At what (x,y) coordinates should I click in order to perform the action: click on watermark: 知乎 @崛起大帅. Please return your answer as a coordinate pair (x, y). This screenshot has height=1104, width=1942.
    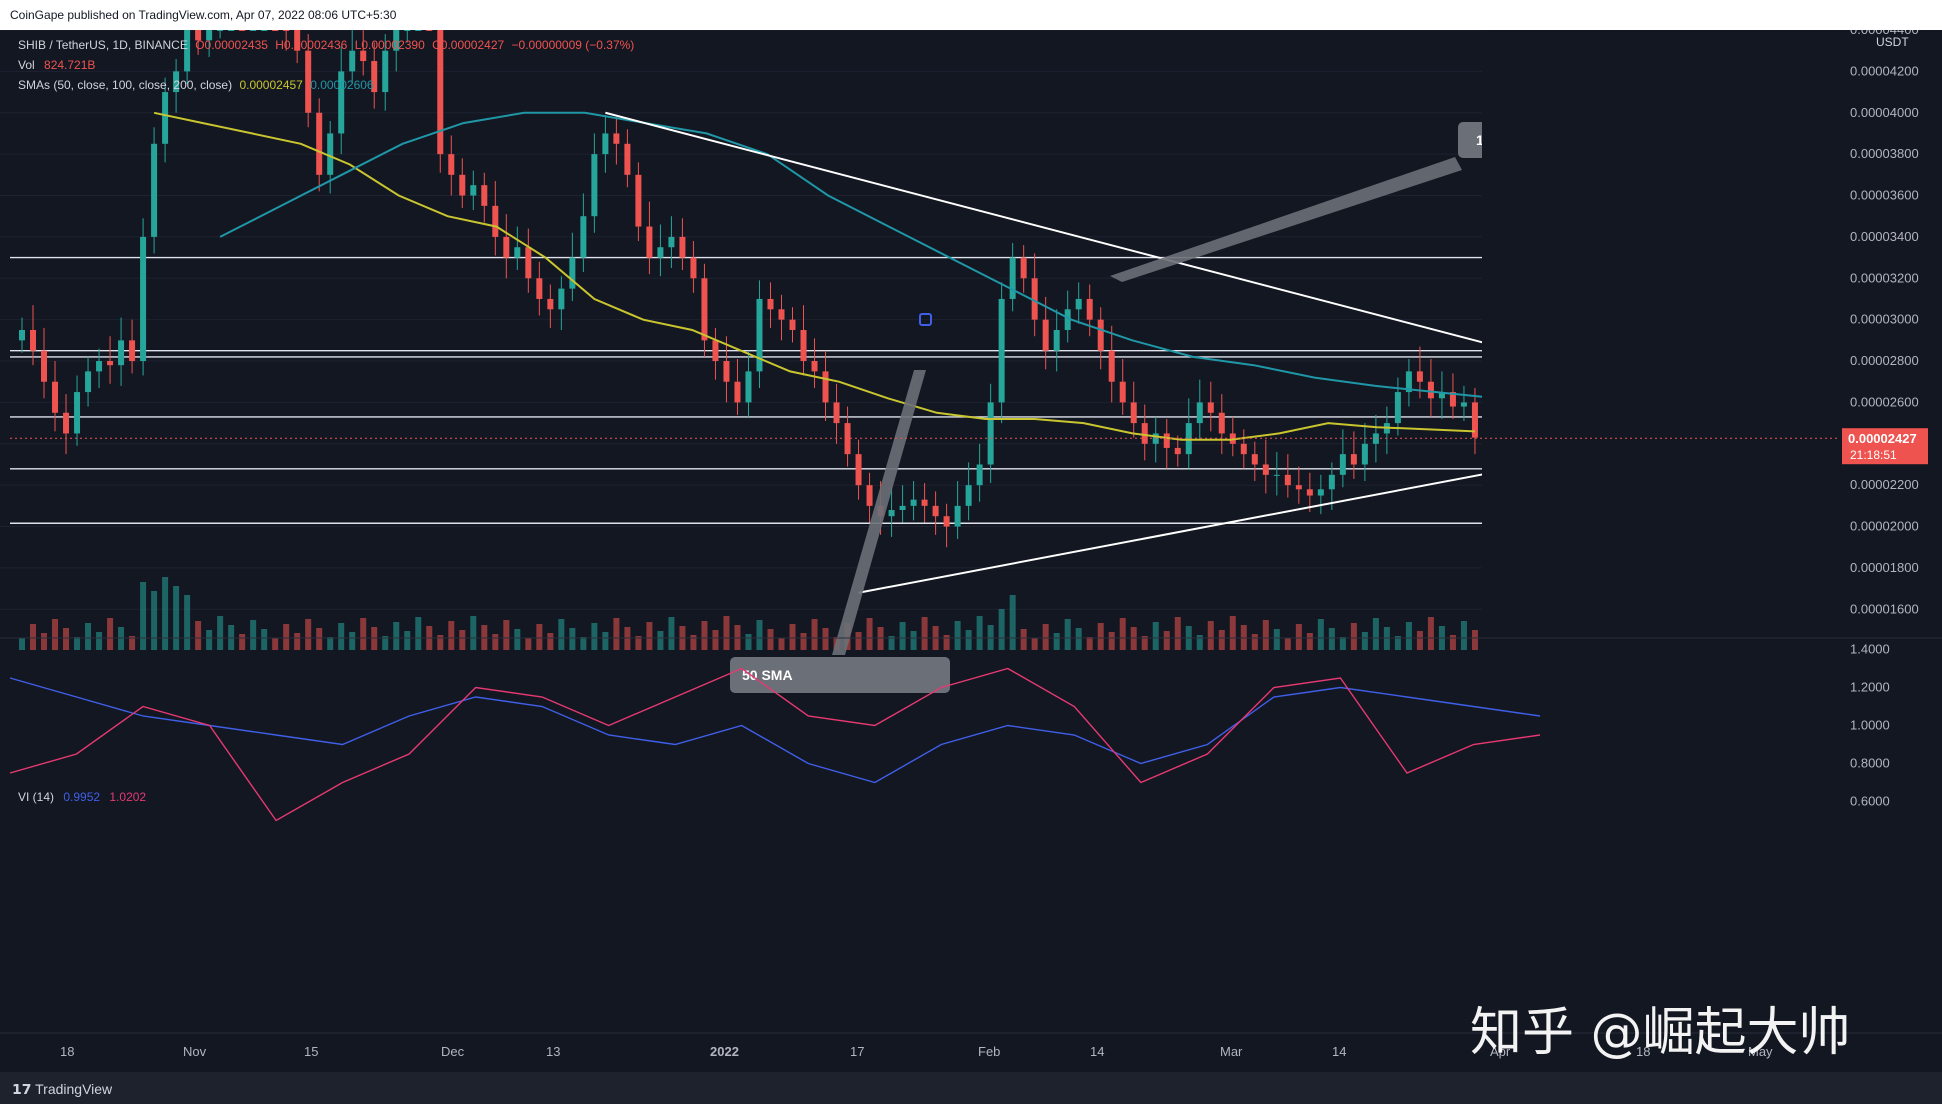
    Looking at the image, I should click on (1660, 1033).